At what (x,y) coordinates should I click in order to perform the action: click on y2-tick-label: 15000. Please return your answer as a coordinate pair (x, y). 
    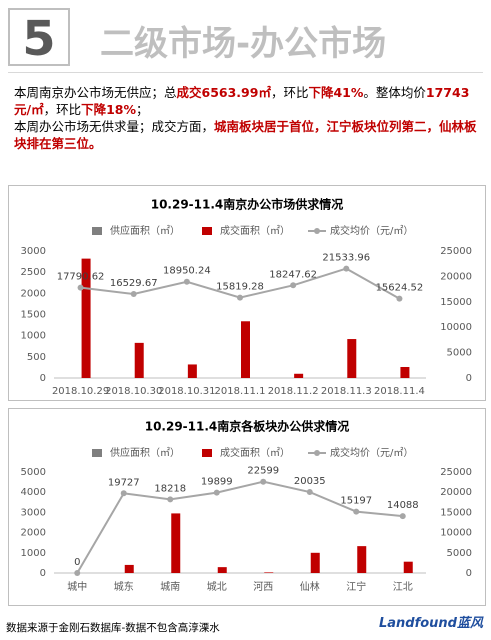
    Looking at the image, I should click on (456, 302).